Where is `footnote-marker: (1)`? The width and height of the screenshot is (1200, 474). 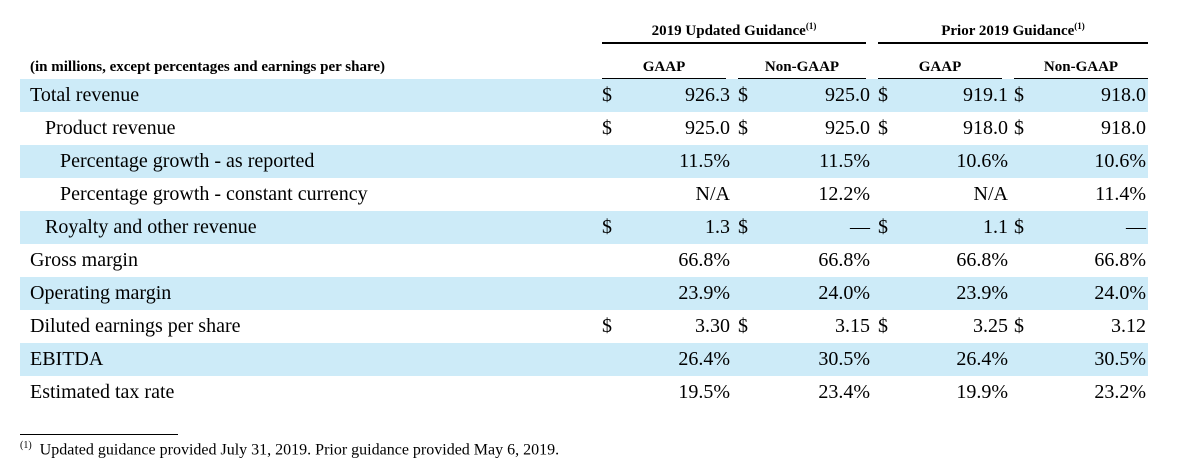
footnote-marker: (1) is located at coordinates (26, 445).